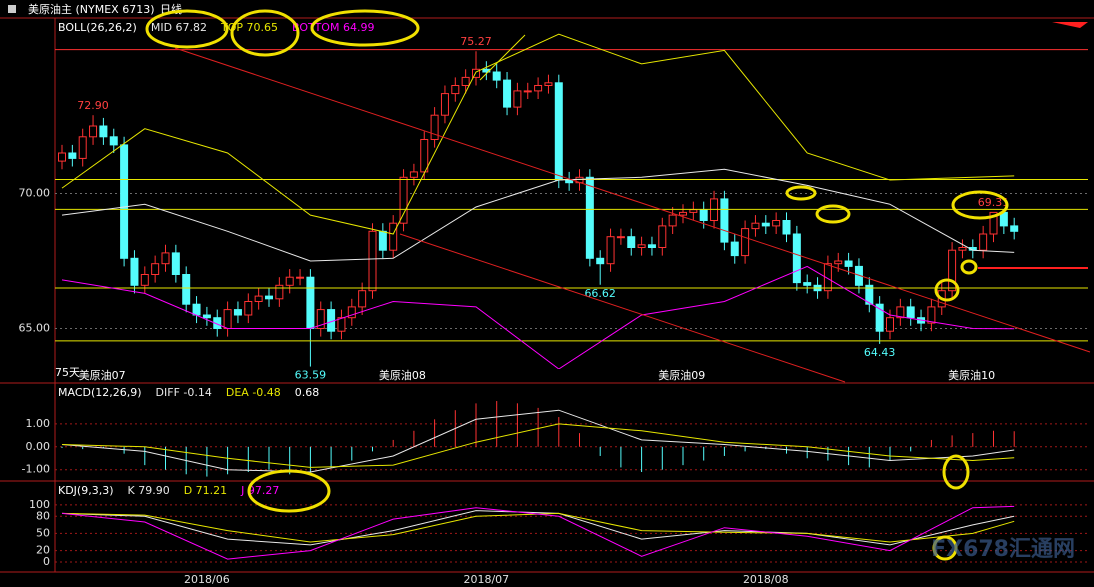 The width and height of the screenshot is (1094, 587). Describe the element at coordinates (93, 105) in the screenshot. I see `high-label: 72.90` at that location.